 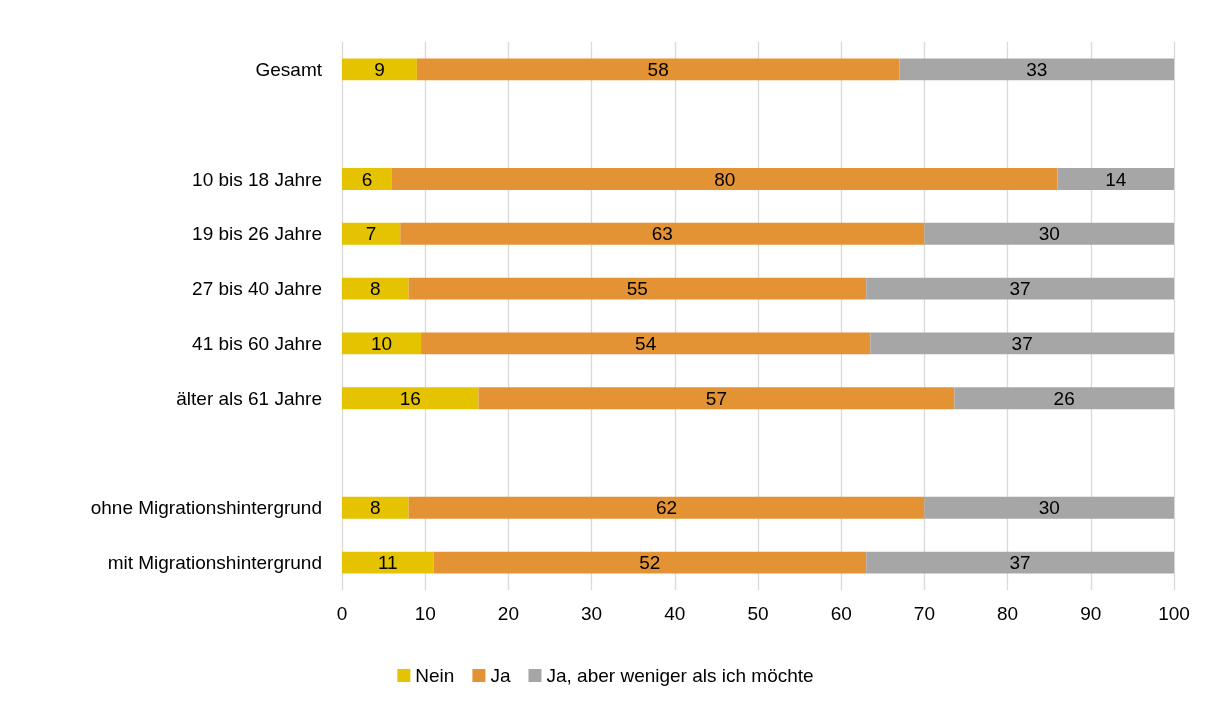 I want to click on data-label: 57, so click(x=716, y=398).